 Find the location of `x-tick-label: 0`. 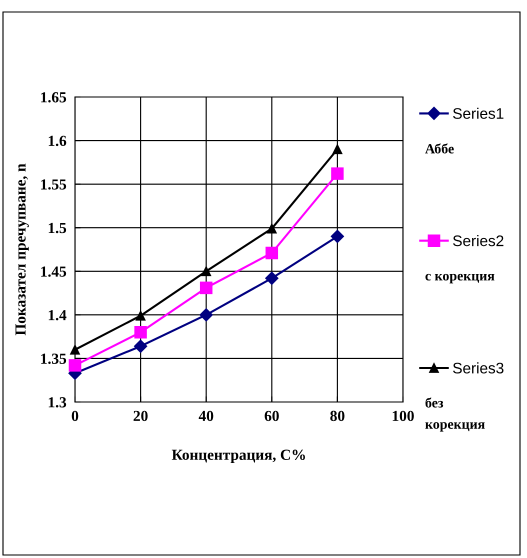

x-tick-label: 0 is located at coordinates (75, 416).